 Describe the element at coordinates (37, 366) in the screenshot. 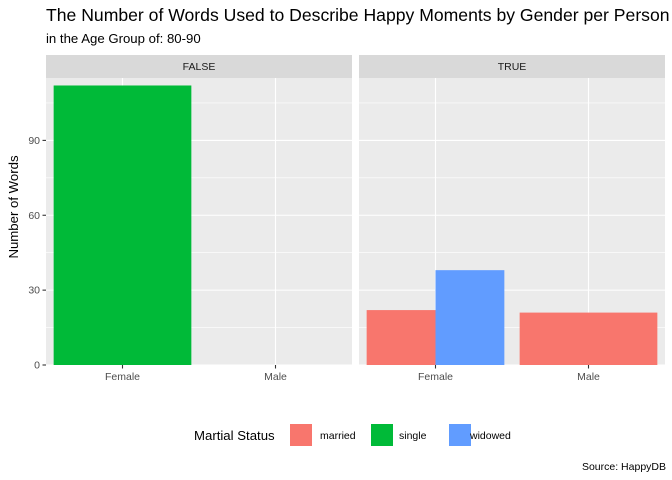

I see `y-tick-label: 0` at that location.